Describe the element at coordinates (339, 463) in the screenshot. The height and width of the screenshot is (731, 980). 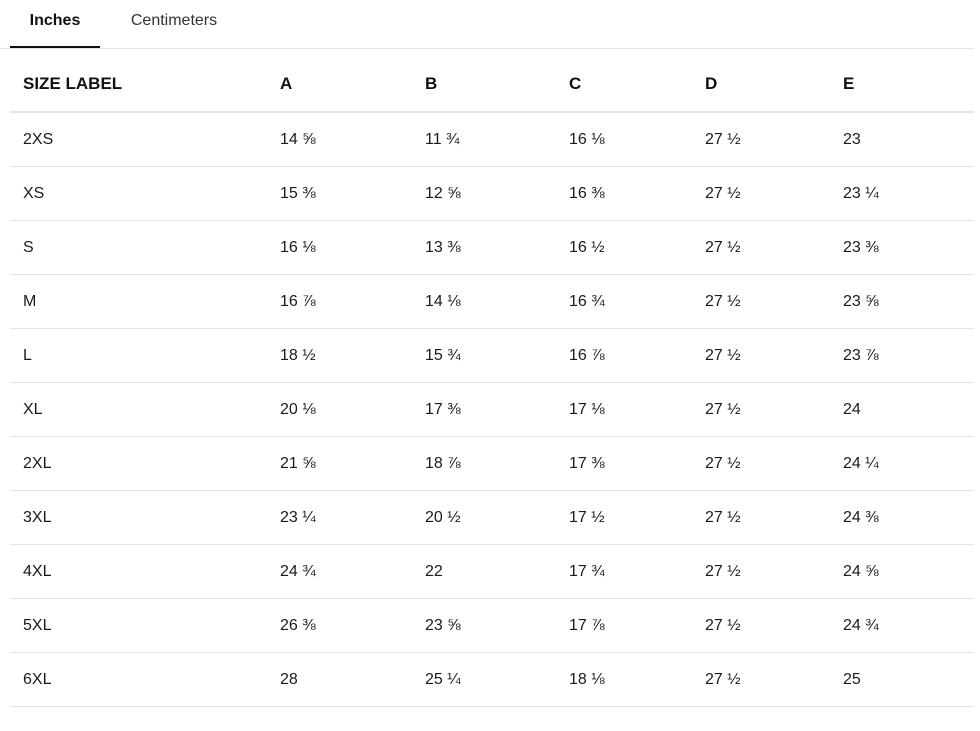
I see `measurement-a-cell: 21 ⅝` at that location.